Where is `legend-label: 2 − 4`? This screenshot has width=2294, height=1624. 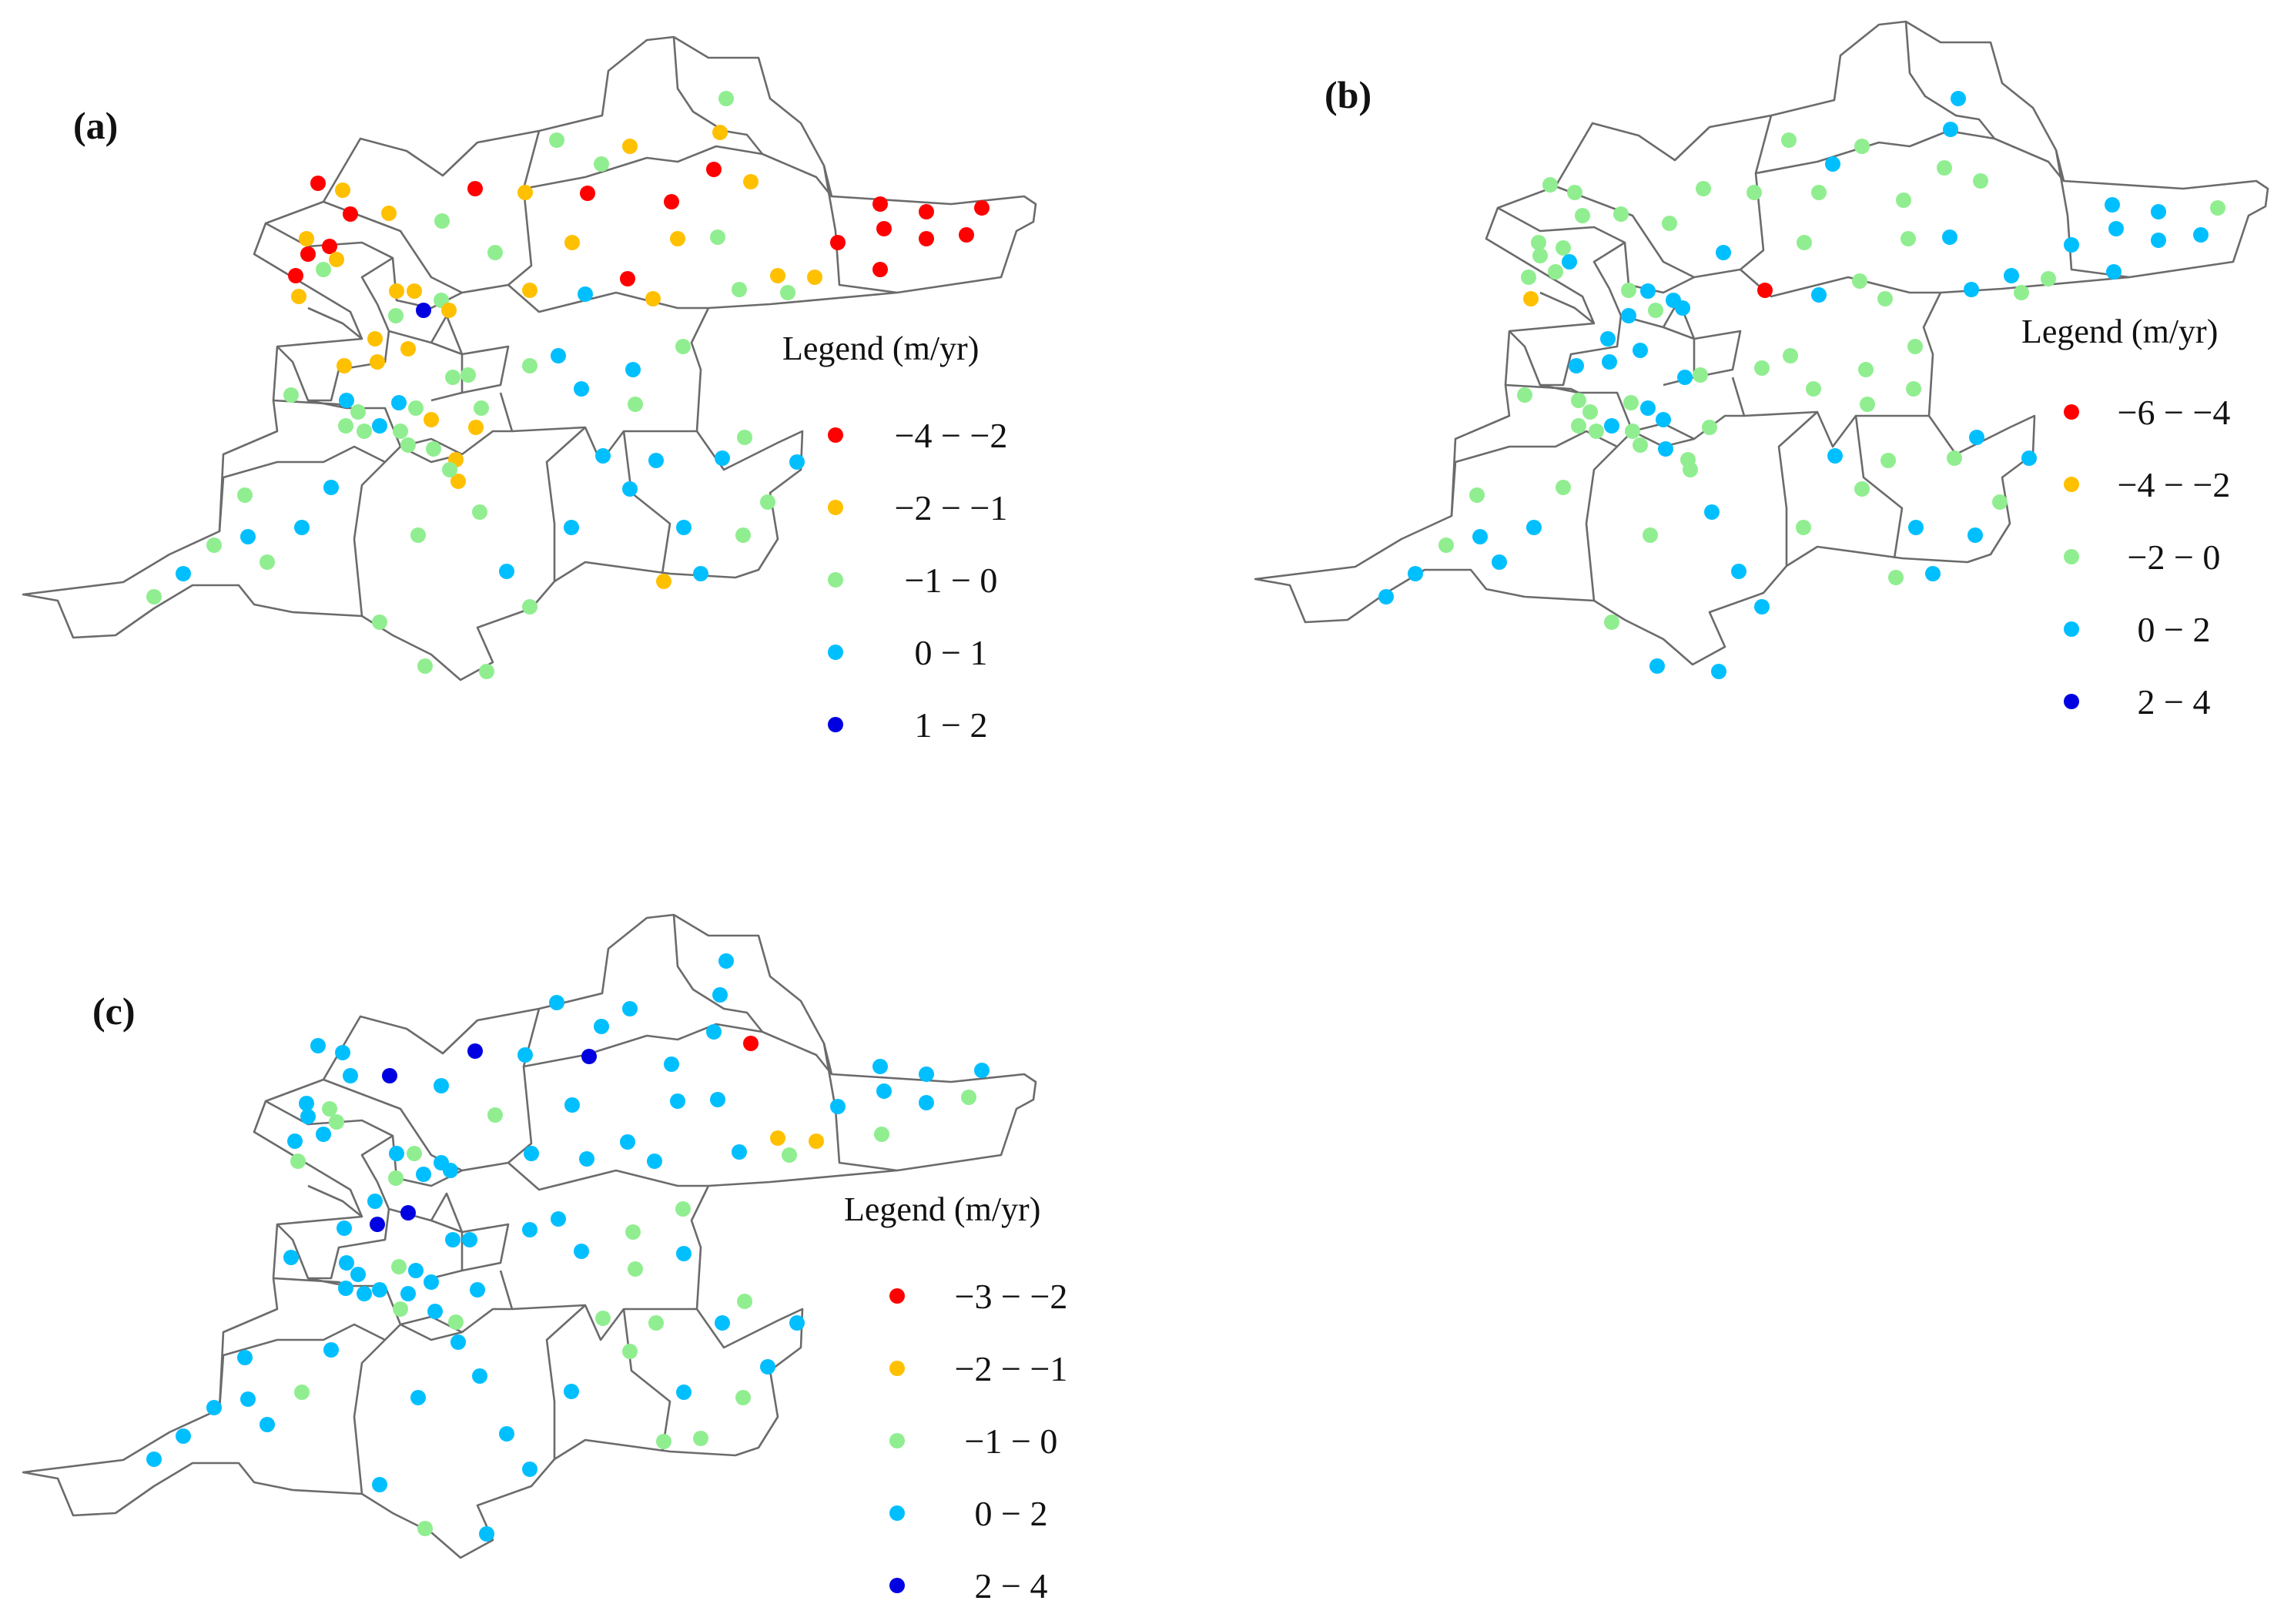 legend-label: 2 − 4 is located at coordinates (2174, 702).